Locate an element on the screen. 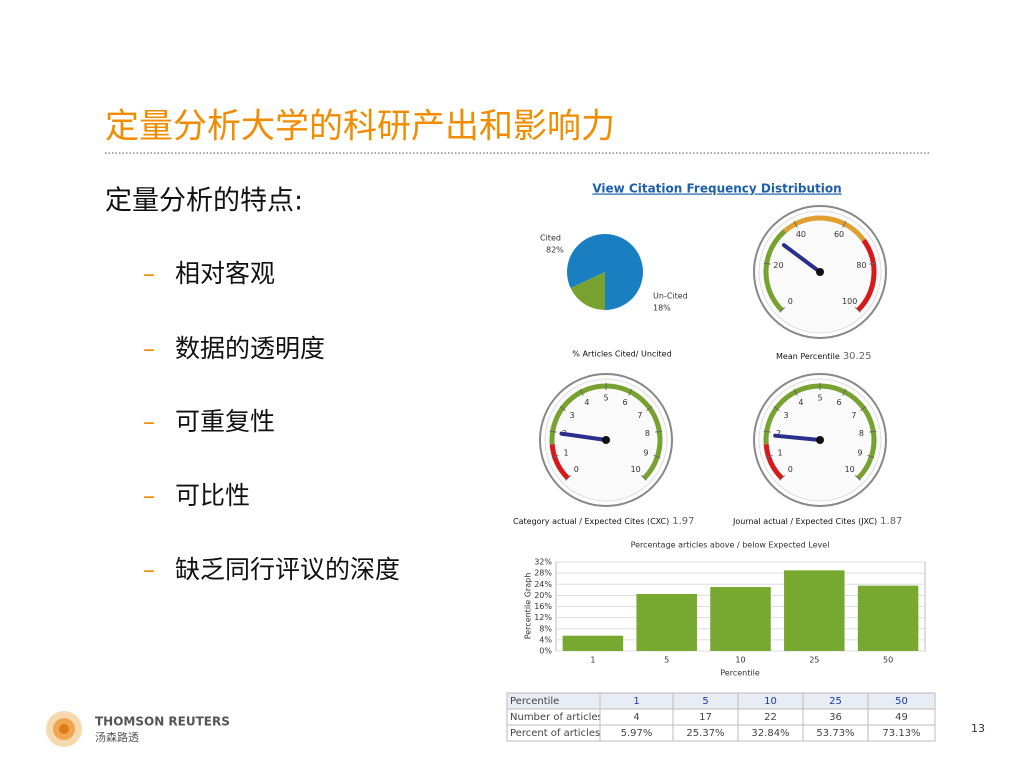 Image resolution: width=1024 pixels, height=768 pixels. logo-name: THOMSON REUTERS is located at coordinates (162, 722).